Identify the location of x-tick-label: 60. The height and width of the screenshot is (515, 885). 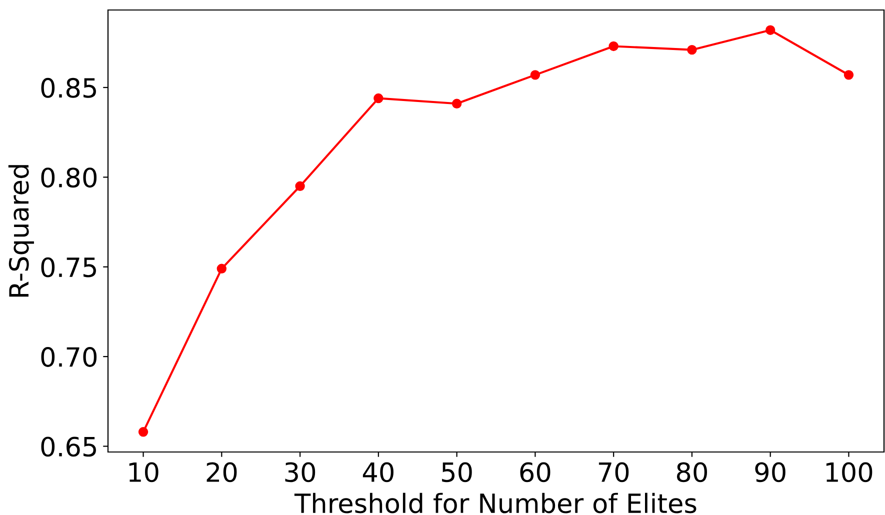
(535, 472).